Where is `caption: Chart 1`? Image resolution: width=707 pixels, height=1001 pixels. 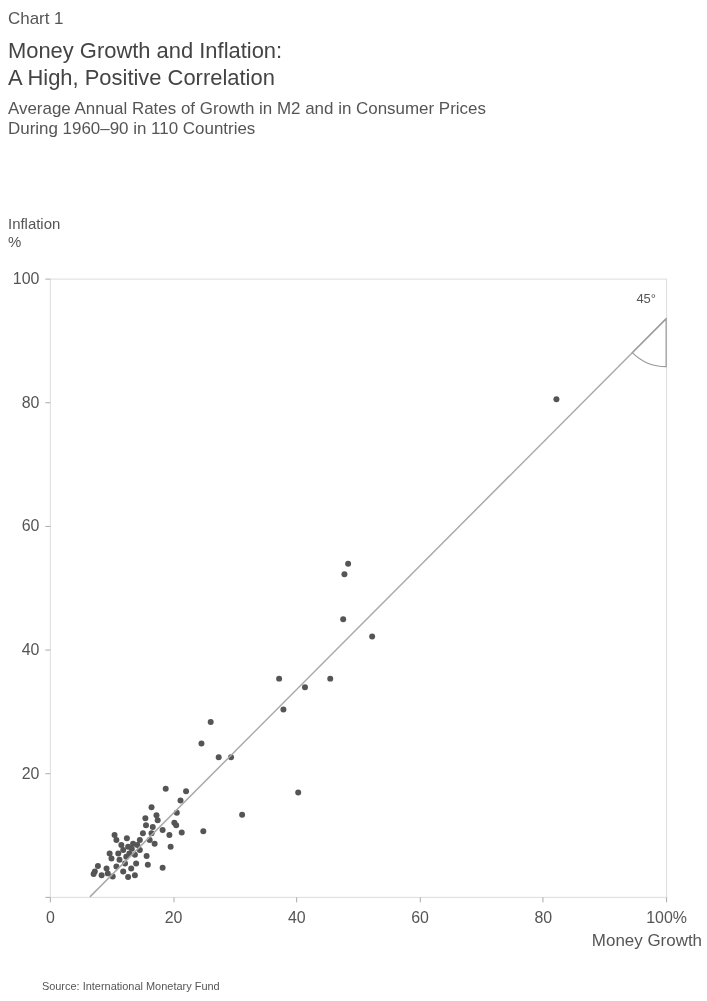
caption: Chart 1 is located at coordinates (35, 19).